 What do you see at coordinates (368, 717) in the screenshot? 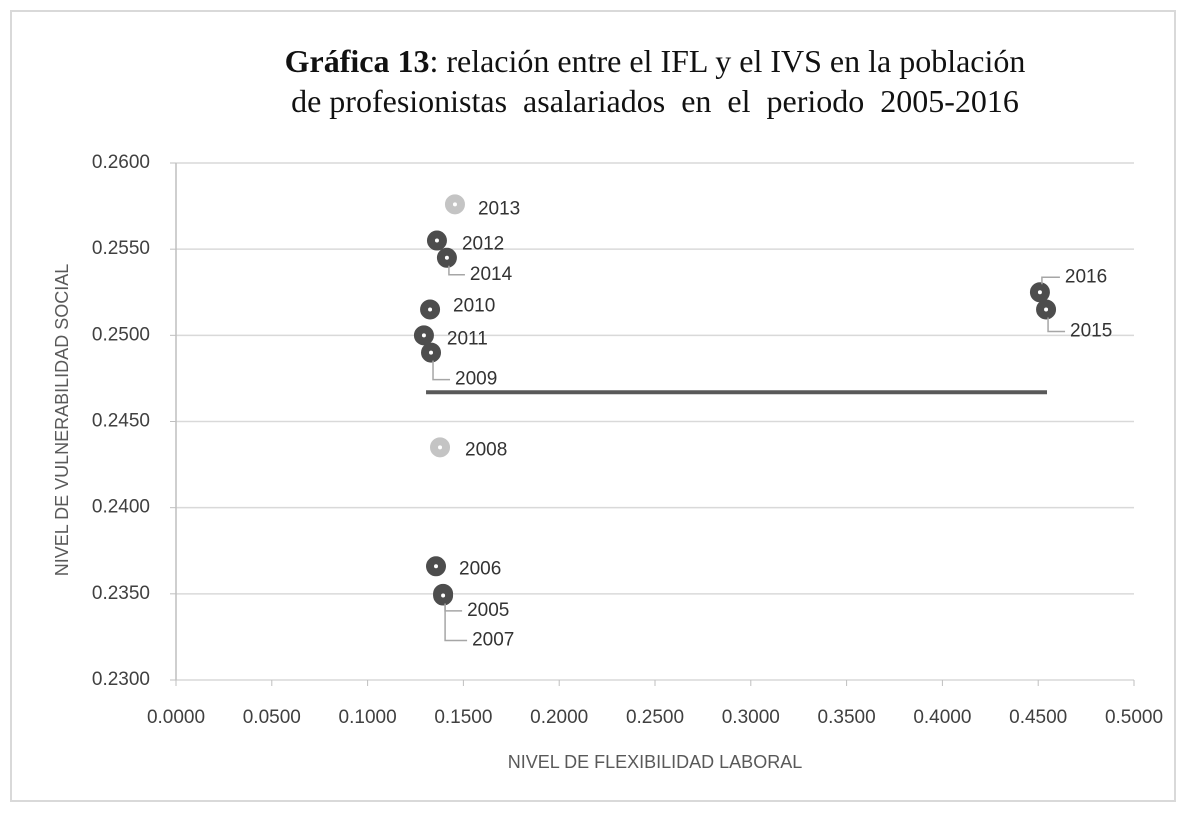
I see `x-tick-label: 0.1000` at bounding box center [368, 717].